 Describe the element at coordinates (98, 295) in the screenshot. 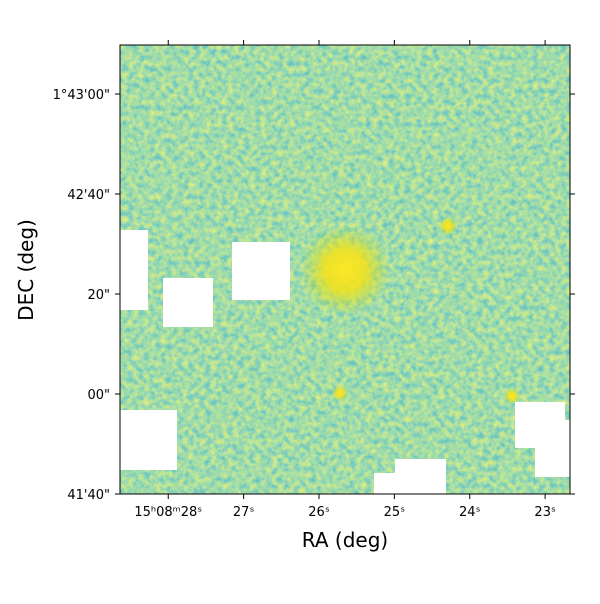

I see `y-tick-label: 20"` at that location.